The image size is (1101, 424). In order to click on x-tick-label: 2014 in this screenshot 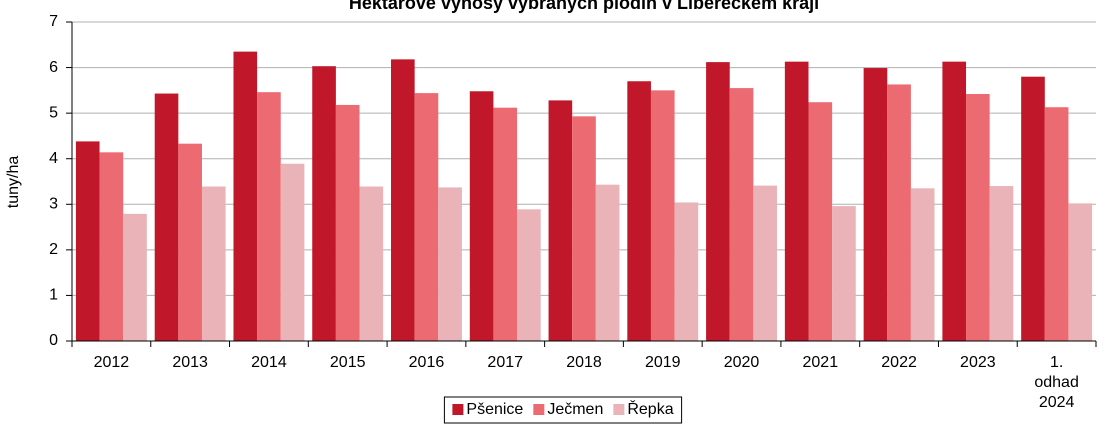, I will do `click(269, 362)`.